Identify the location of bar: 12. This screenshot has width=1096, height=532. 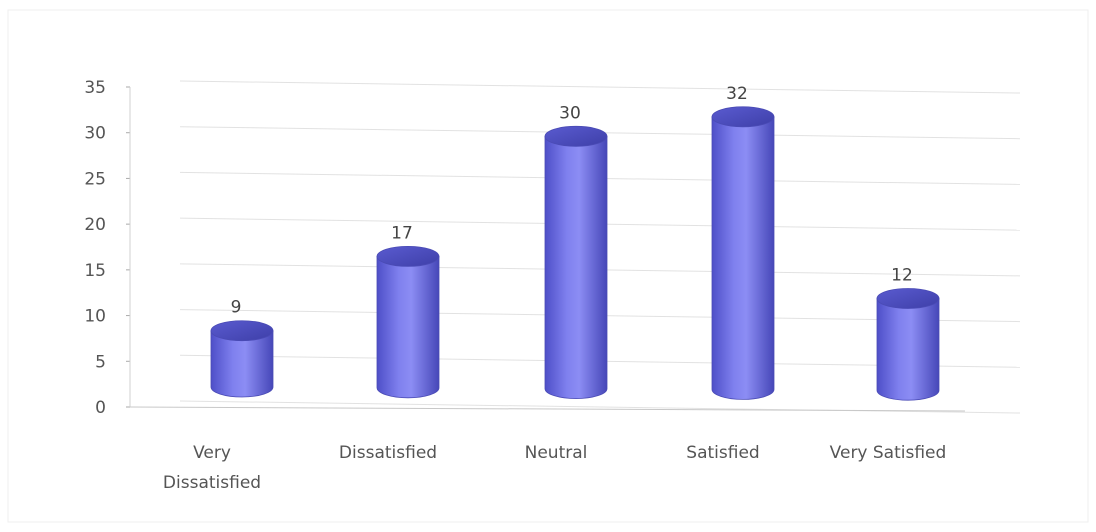
(908, 333).